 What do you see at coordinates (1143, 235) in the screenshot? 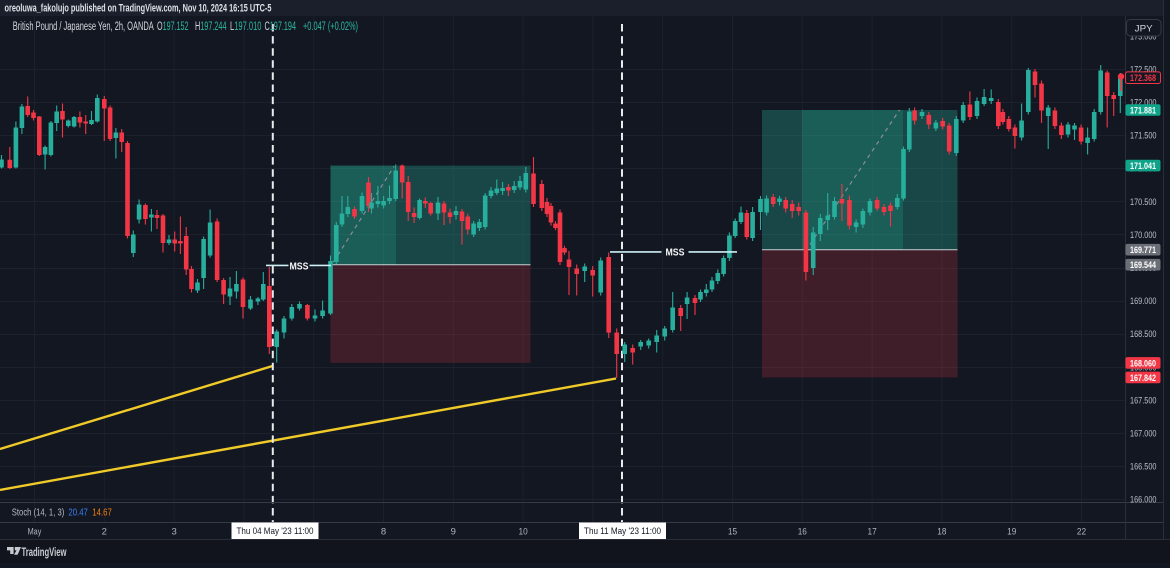
I see `svg-text: 170.000` at bounding box center [1143, 235].